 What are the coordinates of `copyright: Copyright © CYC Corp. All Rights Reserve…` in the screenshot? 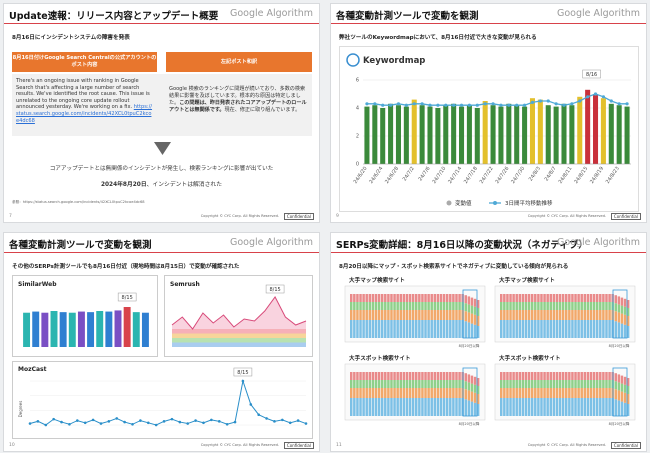 It's located at (566, 445).